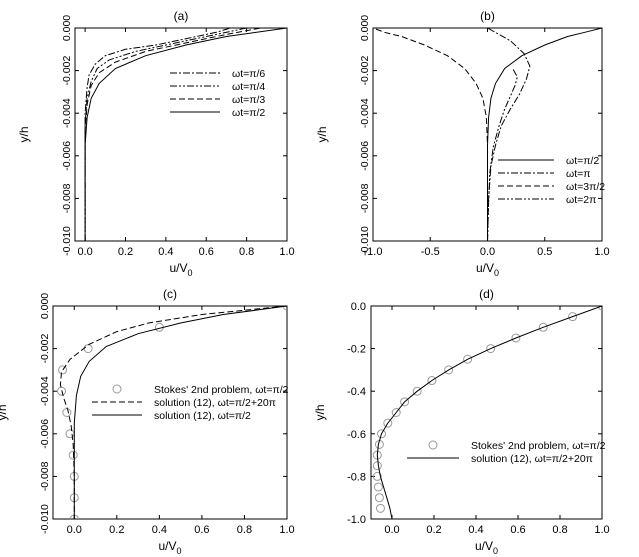 This screenshot has width=639, height=557. What do you see at coordinates (373, 252) in the screenshot?
I see `x-tick-label: -1.0` at bounding box center [373, 252].